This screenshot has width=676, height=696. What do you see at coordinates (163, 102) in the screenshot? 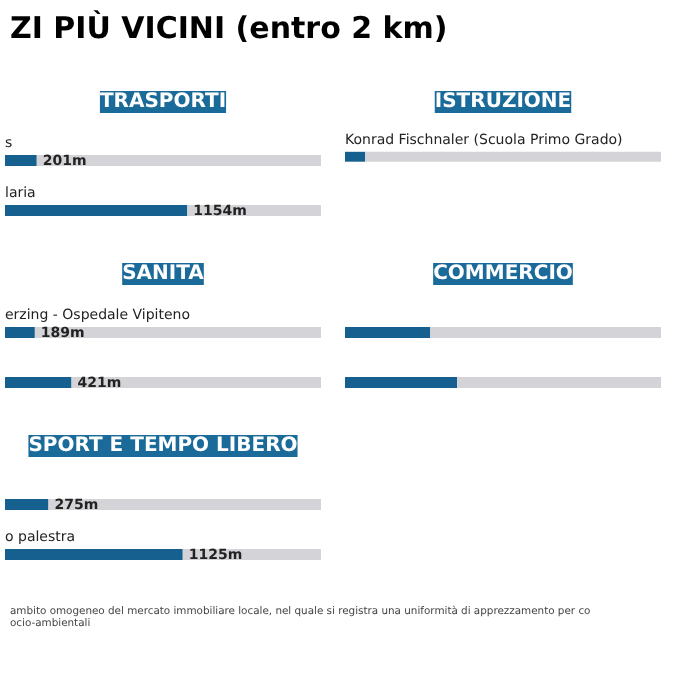
I see `chart-title: TRASPORTI` at bounding box center [163, 102].